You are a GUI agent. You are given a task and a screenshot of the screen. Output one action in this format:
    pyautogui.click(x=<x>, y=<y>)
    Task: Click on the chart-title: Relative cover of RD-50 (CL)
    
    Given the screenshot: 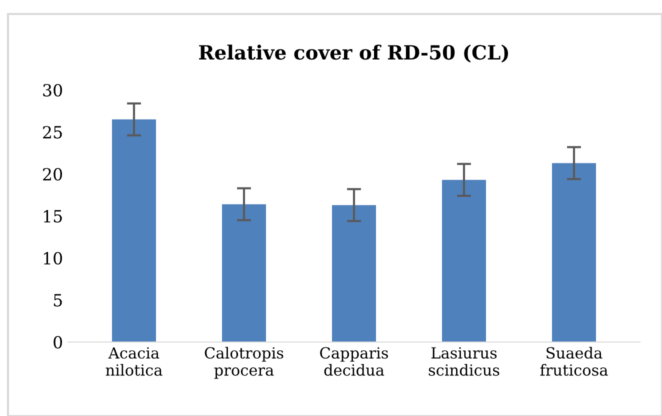 What is the action you would take?
    pyautogui.click(x=353, y=53)
    